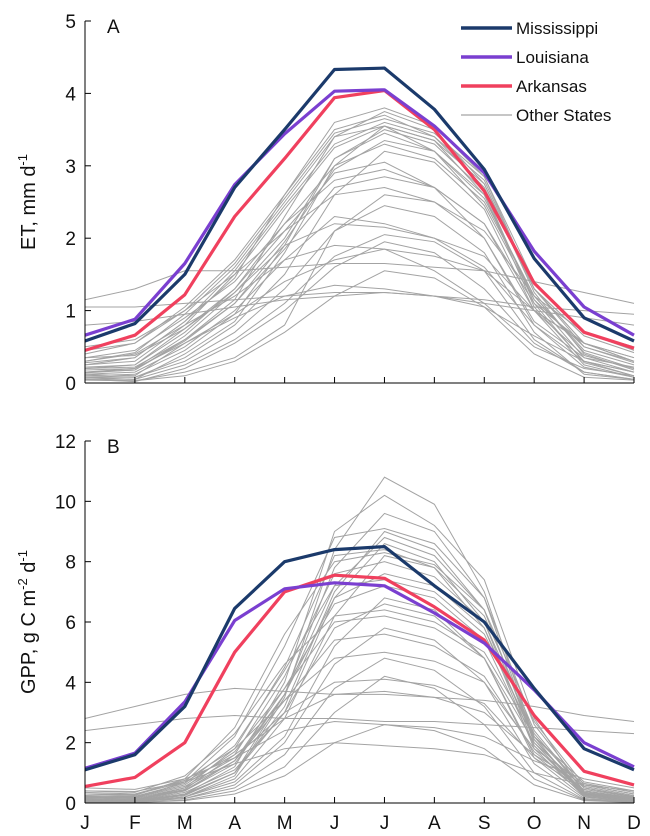 Image resolution: width=650 pixels, height=836 pixels. I want to click on y-tick-label: 8, so click(70, 563).